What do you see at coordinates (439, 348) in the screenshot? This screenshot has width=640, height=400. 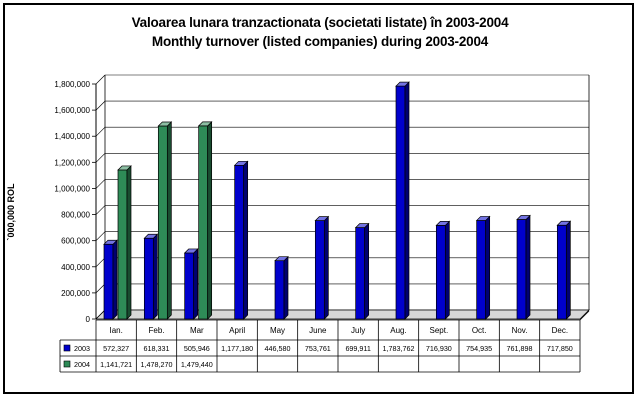 I see `table-cell-2003: 716,930` at bounding box center [439, 348].